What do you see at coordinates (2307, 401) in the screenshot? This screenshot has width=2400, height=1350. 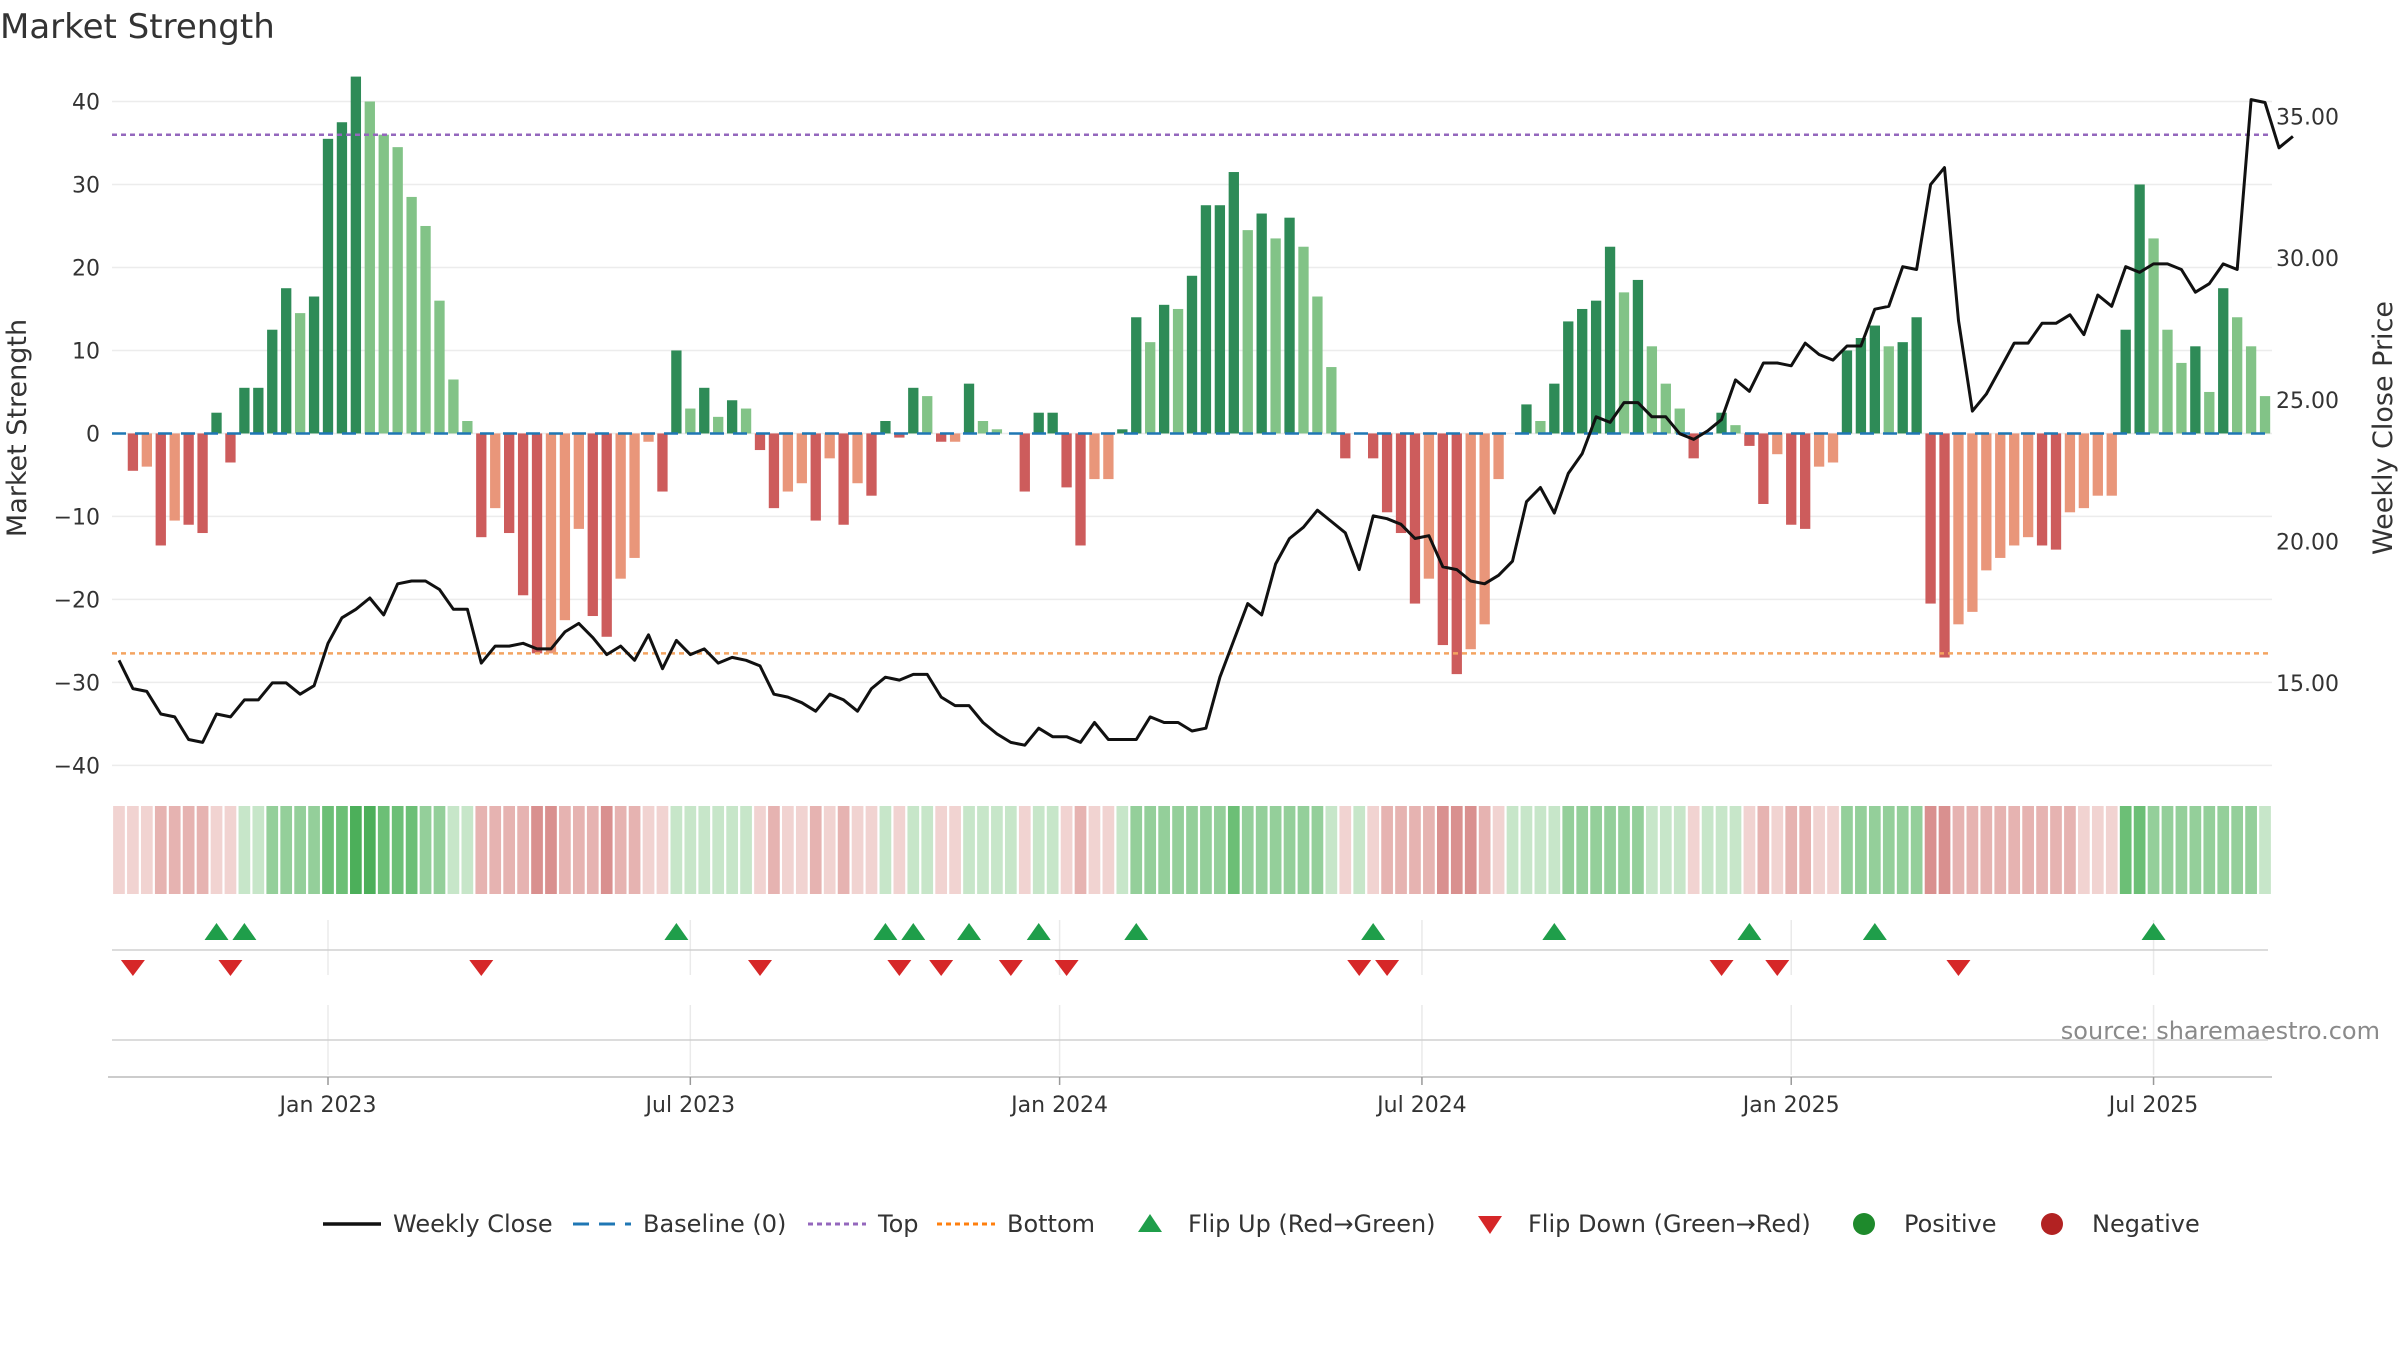 I see `right-axis-ticks: 35.00 30.00 25.00 20.00 15.00` at bounding box center [2307, 401].